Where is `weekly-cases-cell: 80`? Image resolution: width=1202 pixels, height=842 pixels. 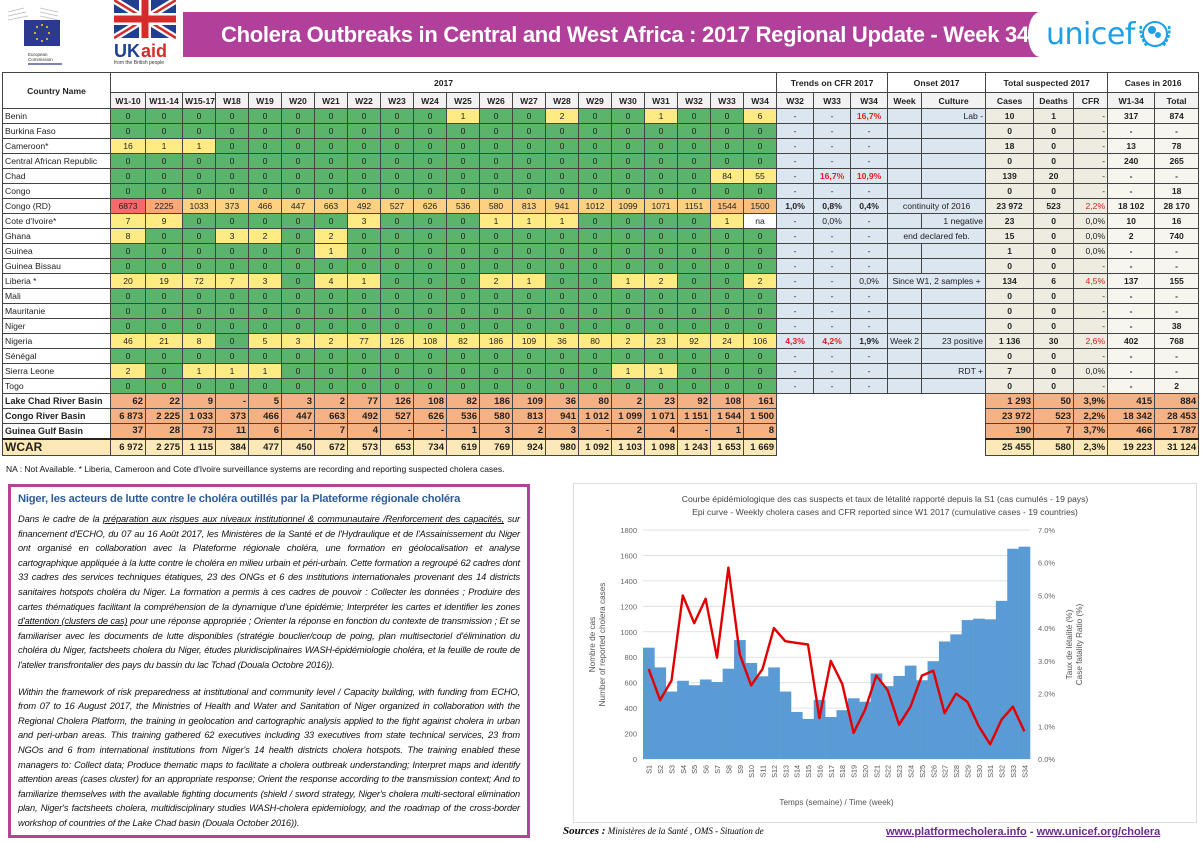 weekly-cases-cell: 80 is located at coordinates (595, 401).